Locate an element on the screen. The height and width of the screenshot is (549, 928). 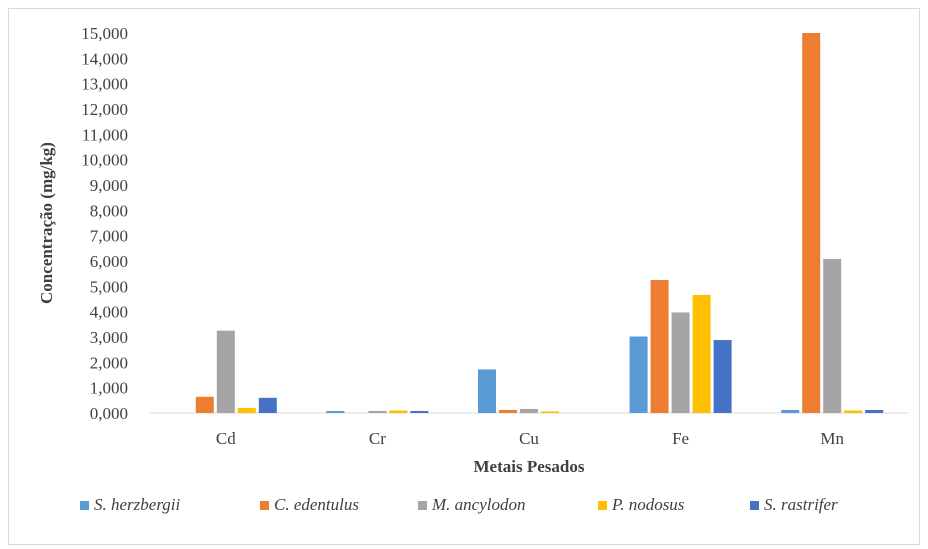
y-tick-label: 15,000 is located at coordinates (104, 33).